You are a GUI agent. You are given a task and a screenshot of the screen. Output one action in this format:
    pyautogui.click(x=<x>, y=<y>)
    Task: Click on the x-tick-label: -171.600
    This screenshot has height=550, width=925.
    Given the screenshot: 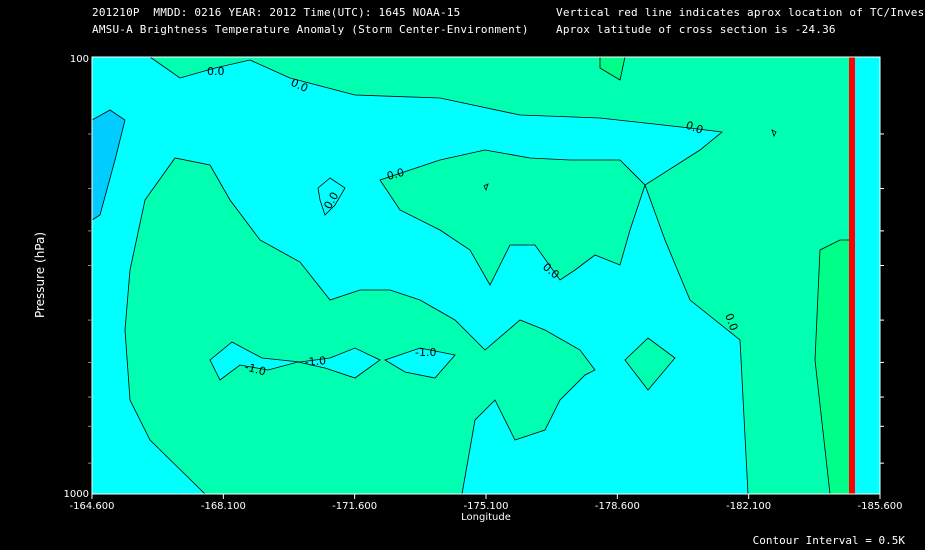 What is the action you would take?
    pyautogui.click(x=354, y=506)
    